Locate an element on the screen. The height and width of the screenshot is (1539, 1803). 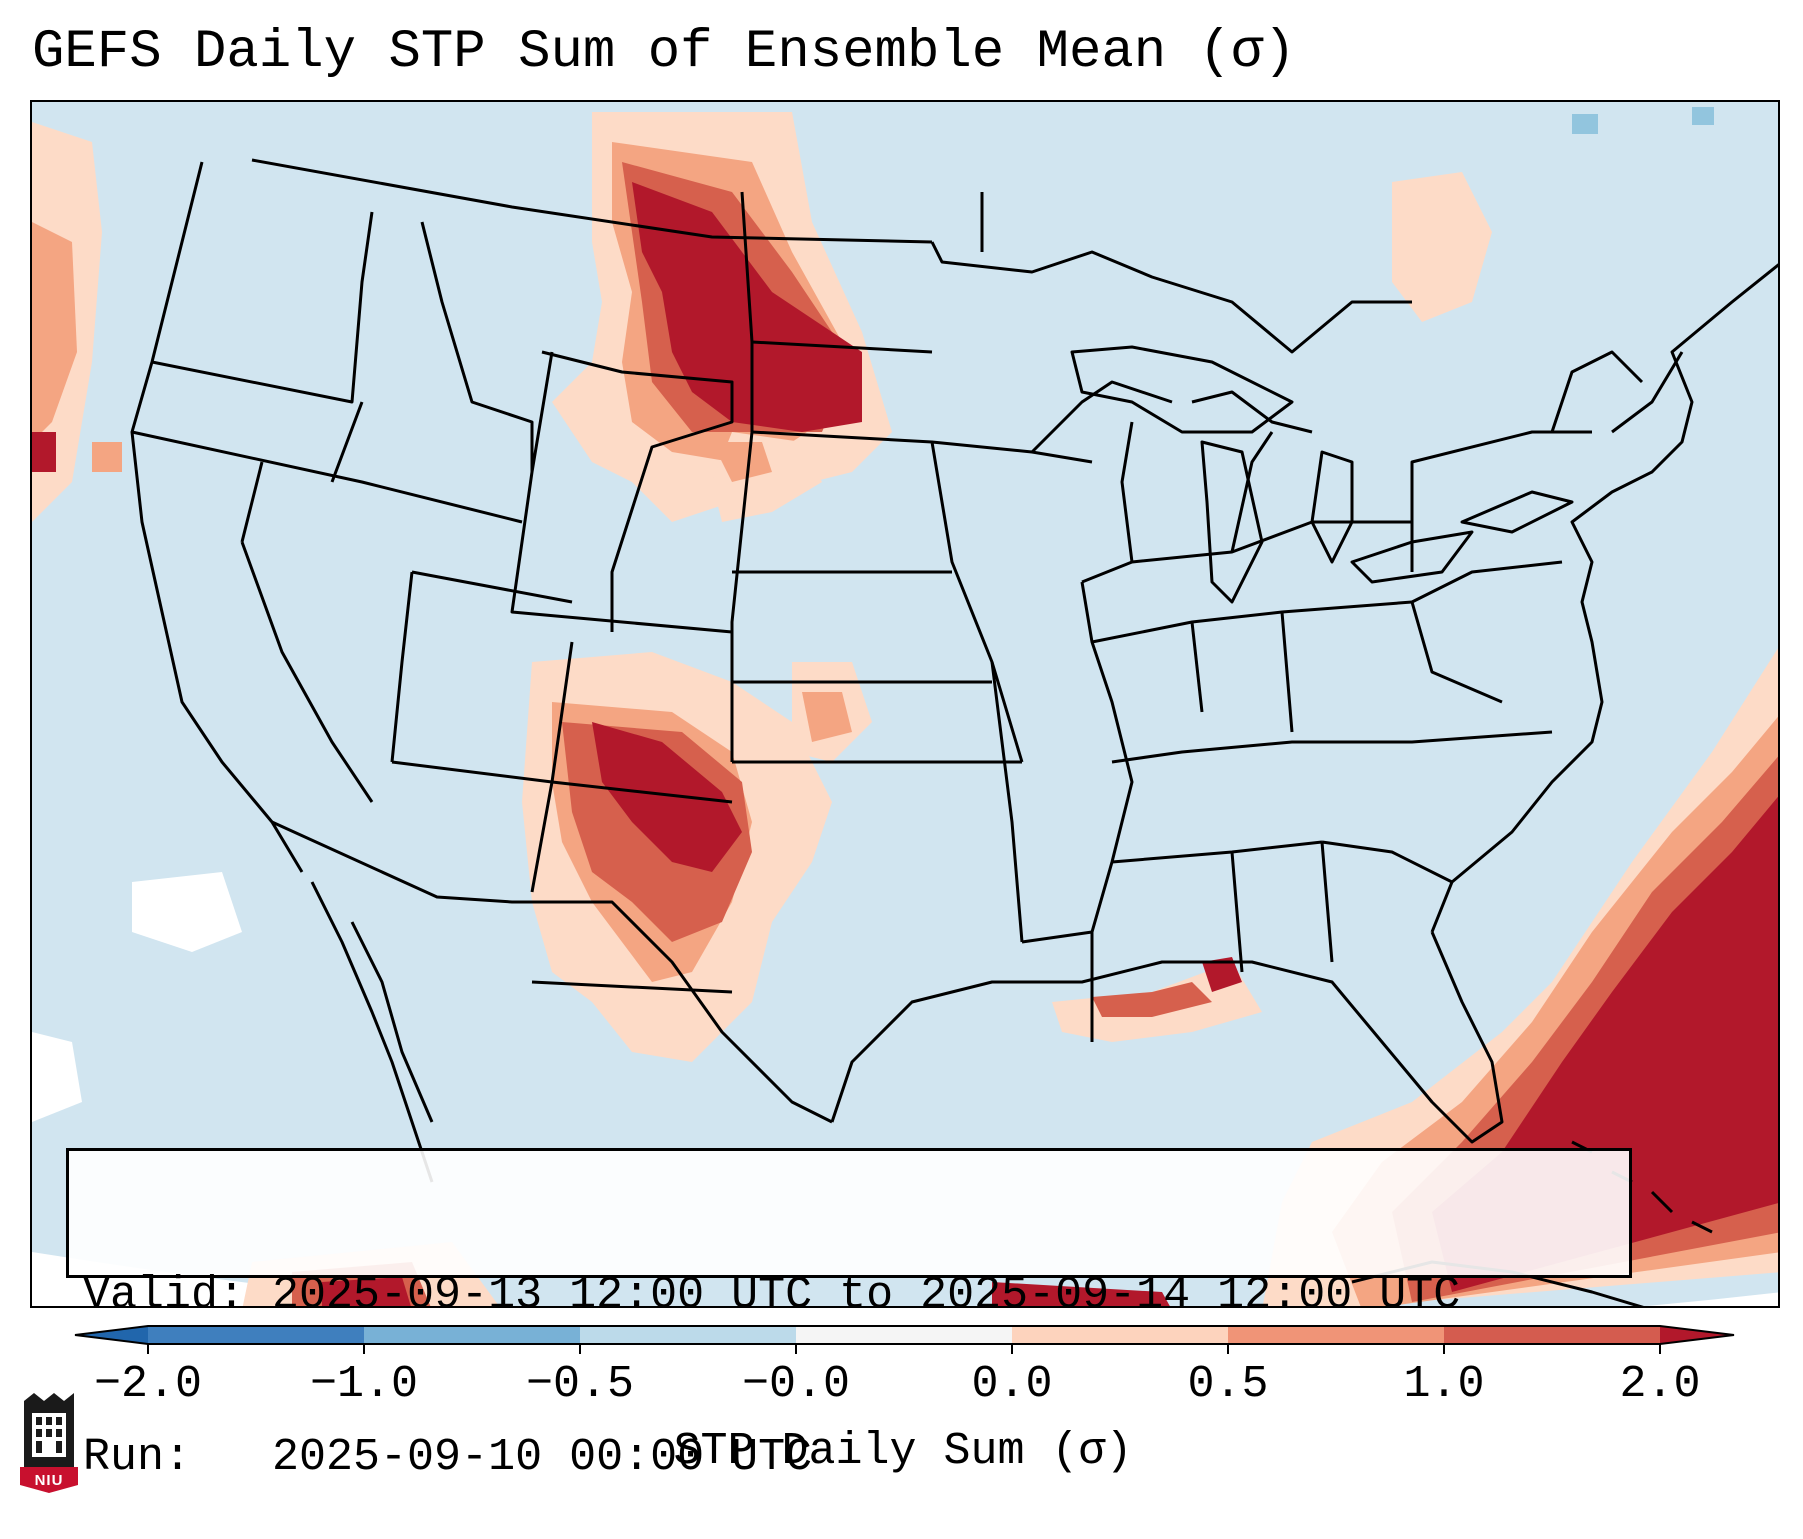
colorbar-label: STP Daily Sum (σ) is located at coordinates (903, 1451).